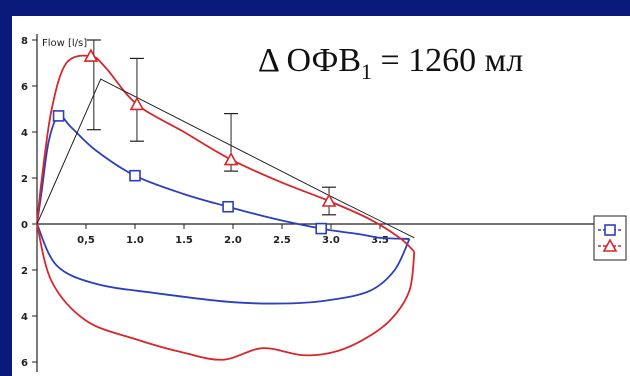 This screenshot has width=630, height=376. What do you see at coordinates (184, 240) in the screenshot?
I see `x-tick-label: 1.5` at bounding box center [184, 240].